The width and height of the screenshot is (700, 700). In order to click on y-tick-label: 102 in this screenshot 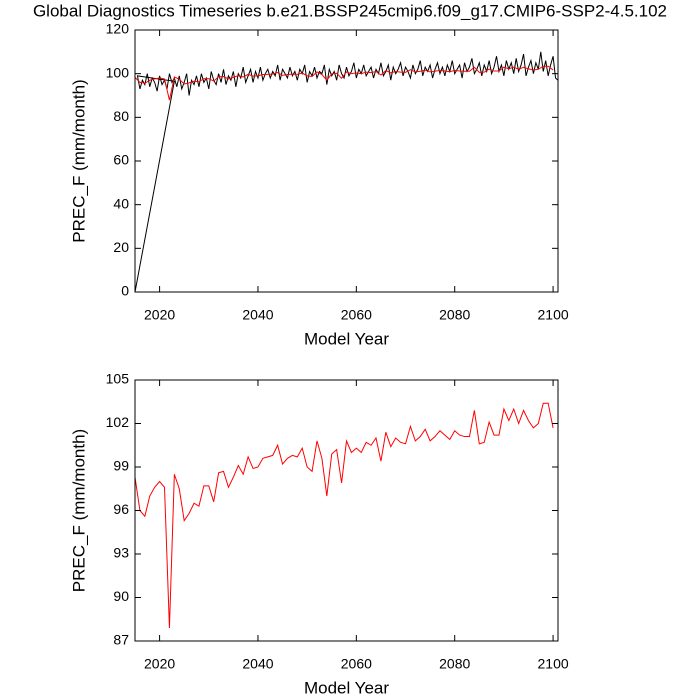, I will do `click(118, 422)`.